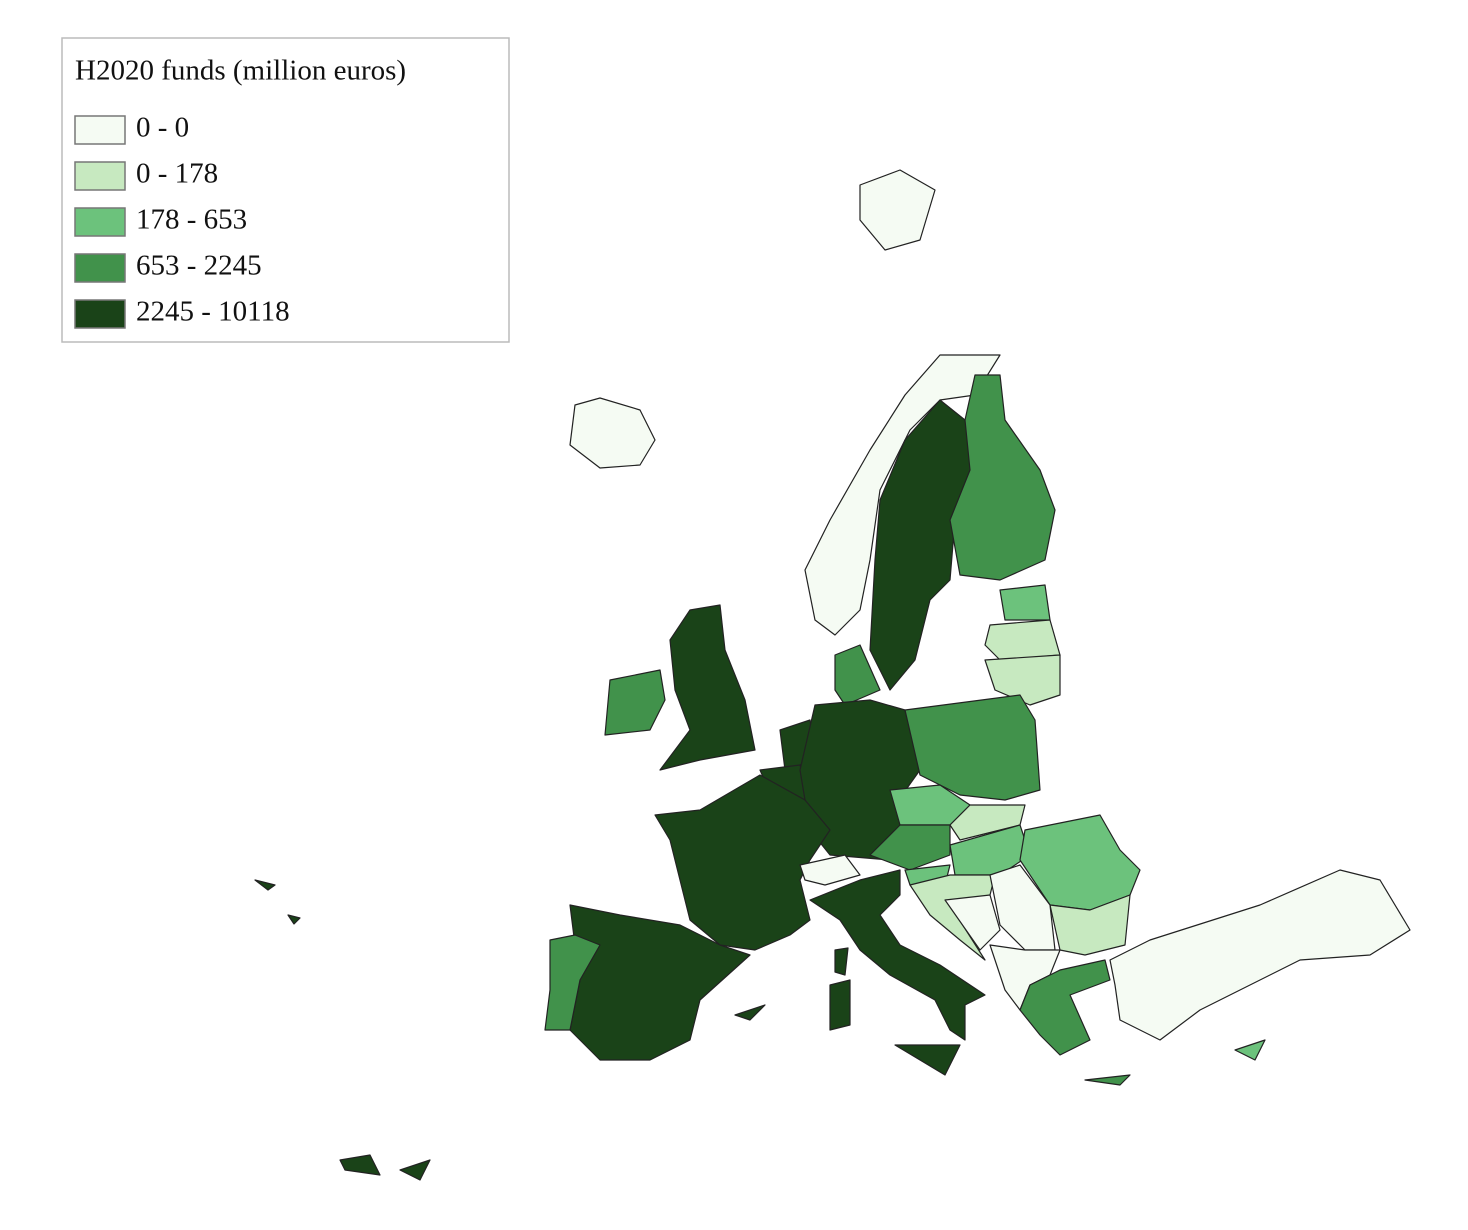  I want to click on legend-box, so click(285, 190).